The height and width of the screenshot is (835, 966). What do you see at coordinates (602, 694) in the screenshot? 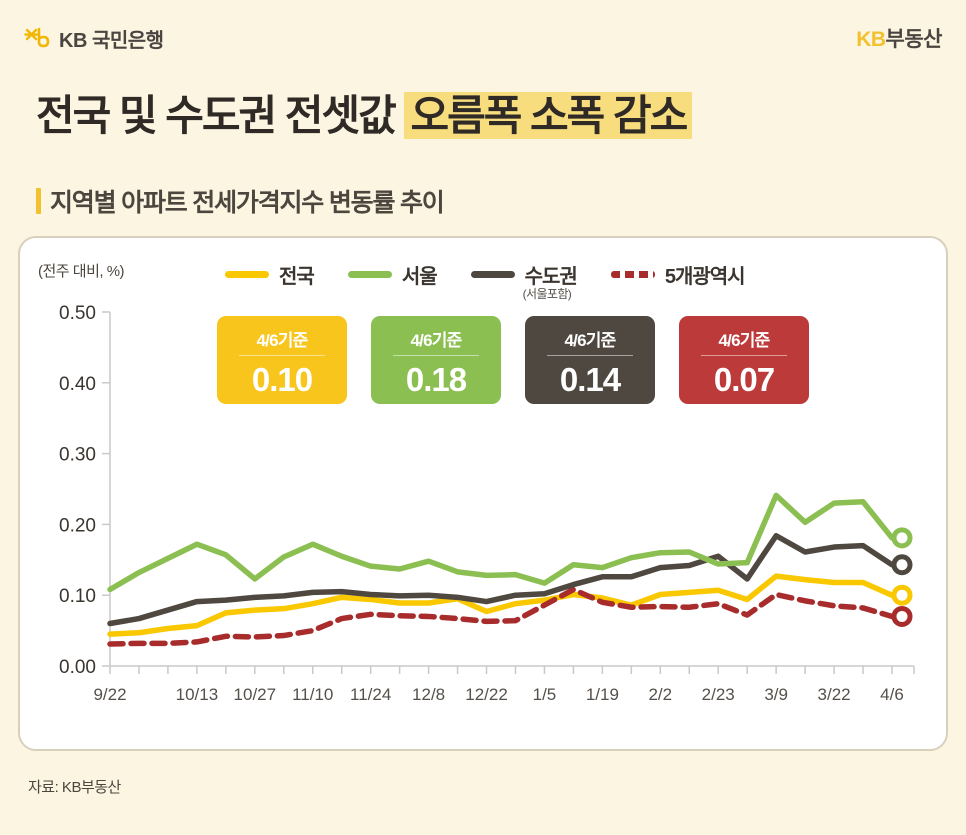
I see `x-axis-tick-label: 1/19` at bounding box center [602, 694].